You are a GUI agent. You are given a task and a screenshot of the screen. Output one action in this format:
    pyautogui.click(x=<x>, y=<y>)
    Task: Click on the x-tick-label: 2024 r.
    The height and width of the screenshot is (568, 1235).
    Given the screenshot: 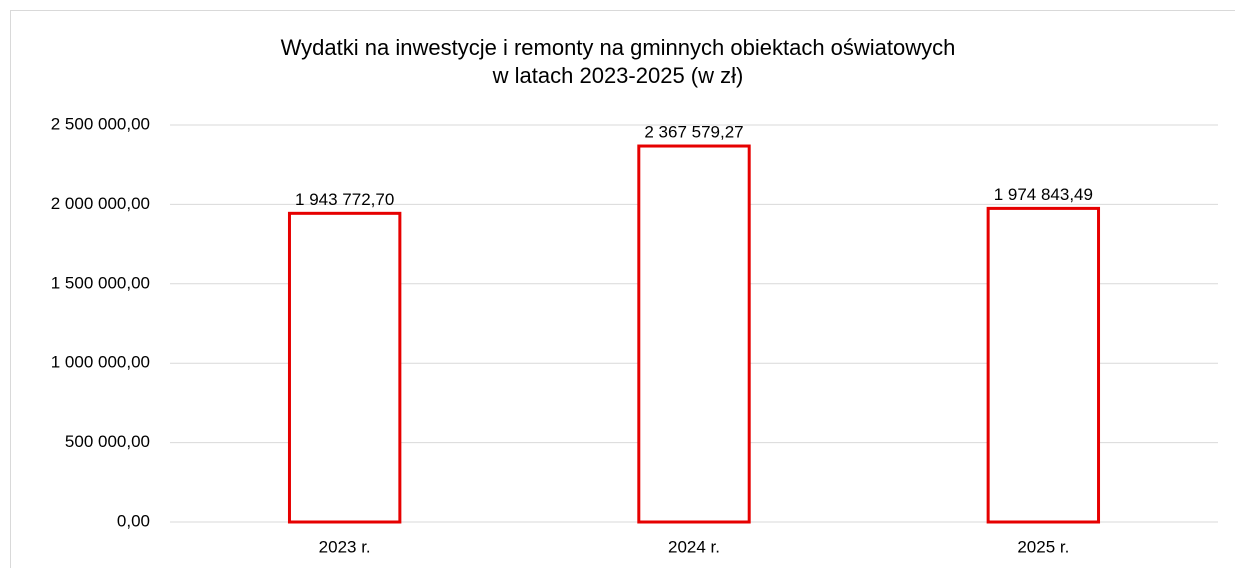 What is the action you would take?
    pyautogui.click(x=694, y=546)
    